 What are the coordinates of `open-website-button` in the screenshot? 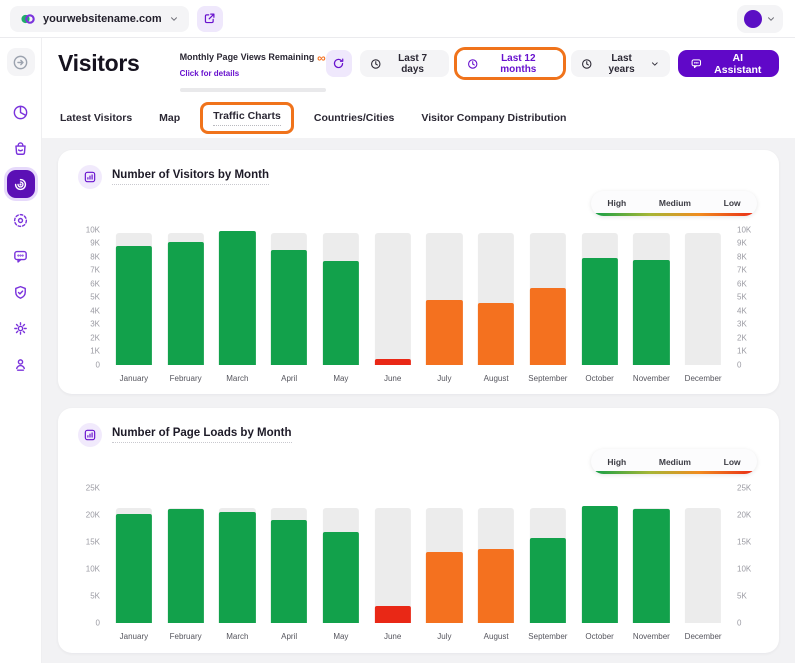 It's located at (209, 18).